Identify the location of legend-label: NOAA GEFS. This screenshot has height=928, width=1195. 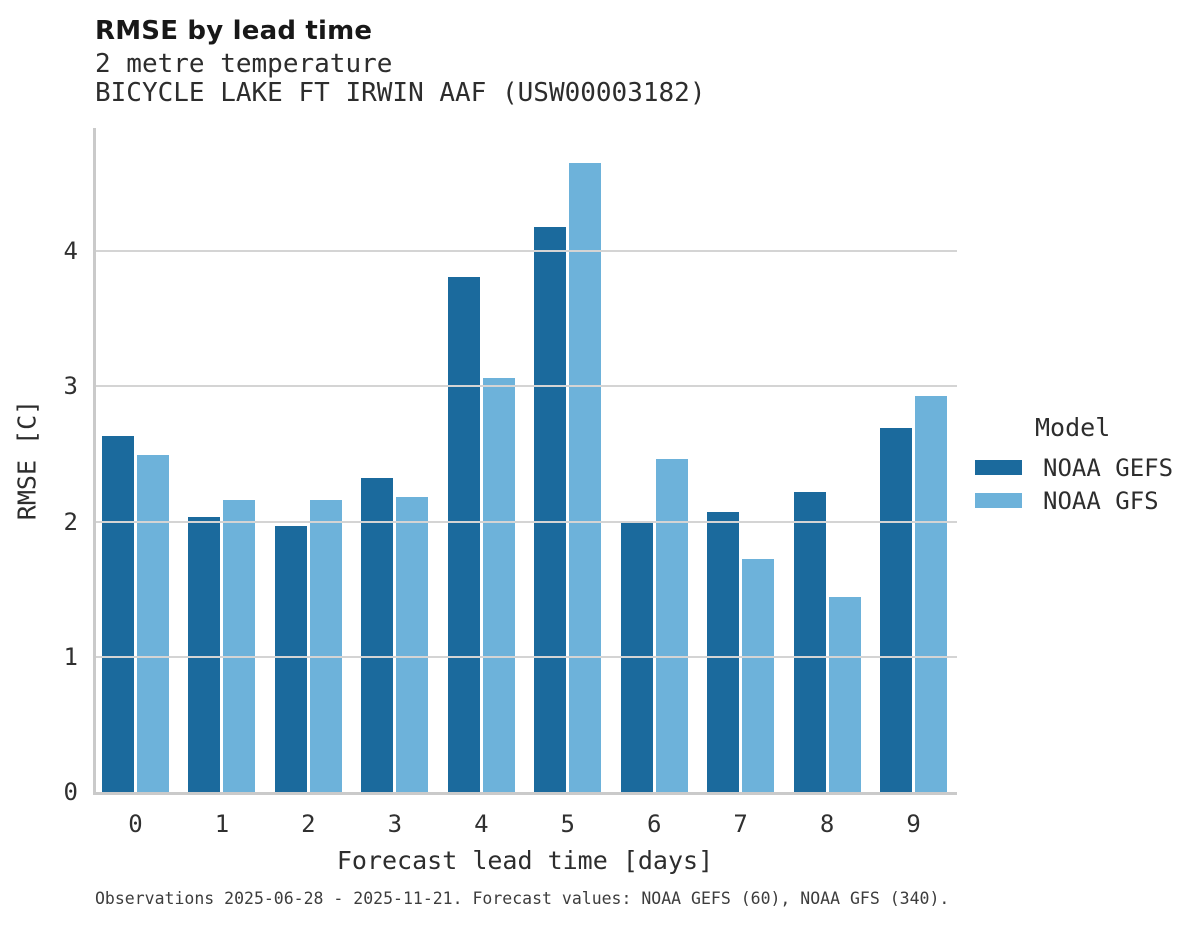
(1108, 467).